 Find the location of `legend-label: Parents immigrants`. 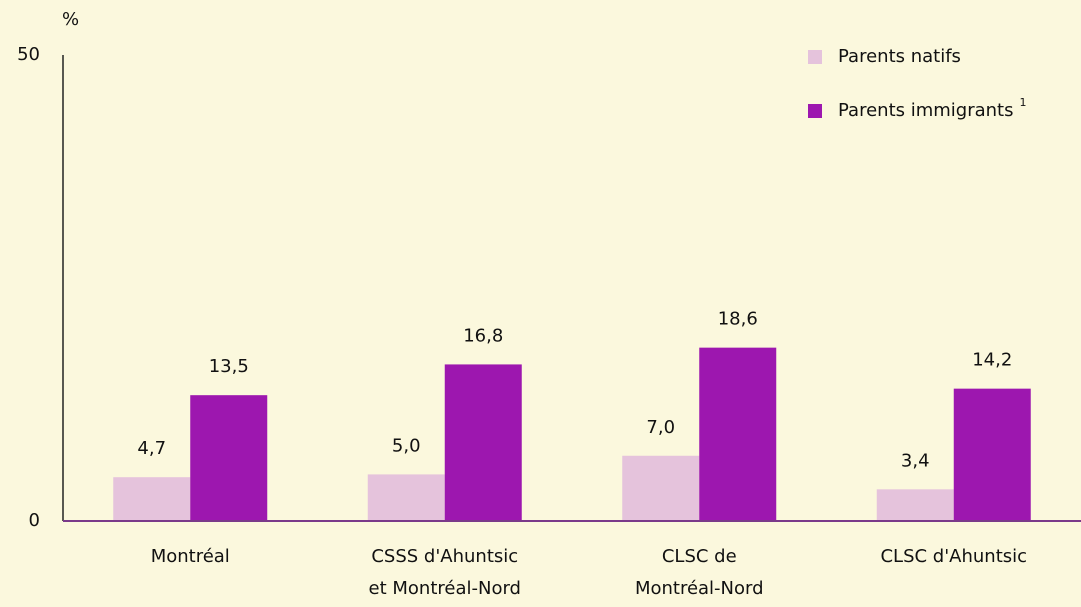

legend-label: Parents immigrants is located at coordinates (926, 110).